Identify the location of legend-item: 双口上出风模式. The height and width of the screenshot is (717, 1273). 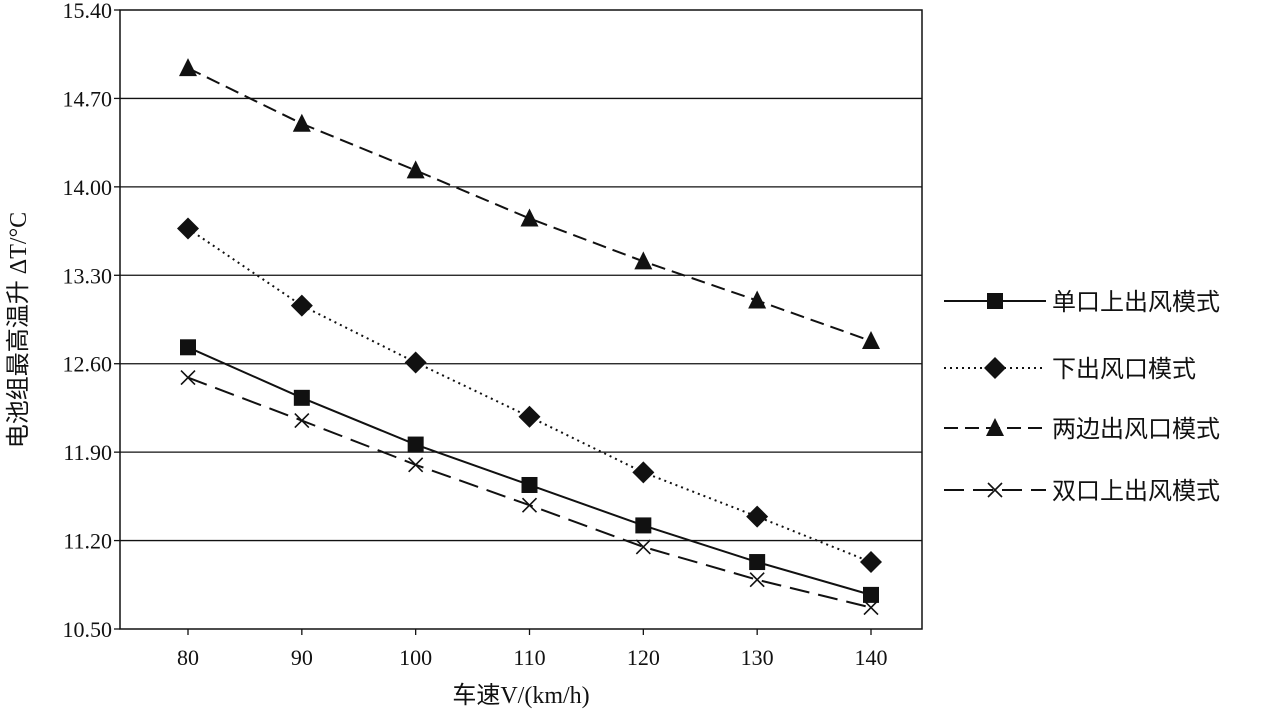
(1082, 491).